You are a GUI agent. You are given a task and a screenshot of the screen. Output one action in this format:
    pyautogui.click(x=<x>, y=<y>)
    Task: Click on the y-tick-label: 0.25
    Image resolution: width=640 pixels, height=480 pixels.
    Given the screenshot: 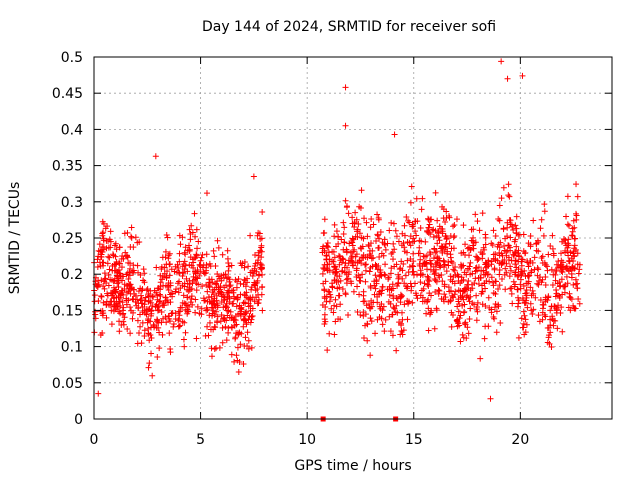 What is the action you would take?
    pyautogui.click(x=67, y=239)
    